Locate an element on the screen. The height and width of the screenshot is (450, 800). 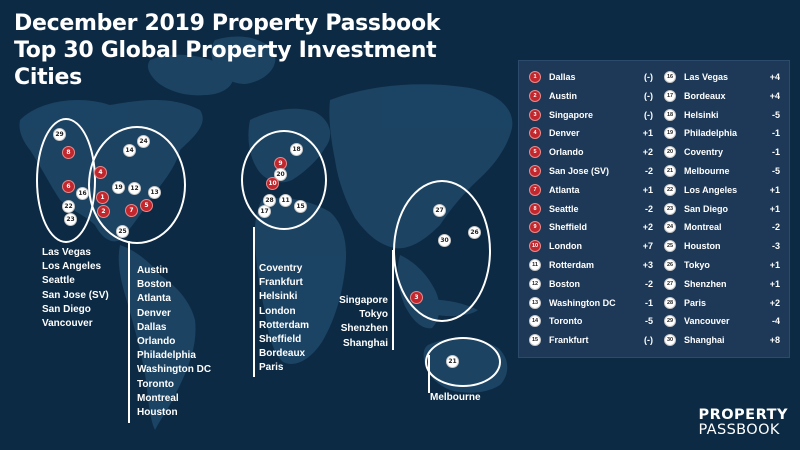
city-label: Philadelphia is located at coordinates (166, 356).